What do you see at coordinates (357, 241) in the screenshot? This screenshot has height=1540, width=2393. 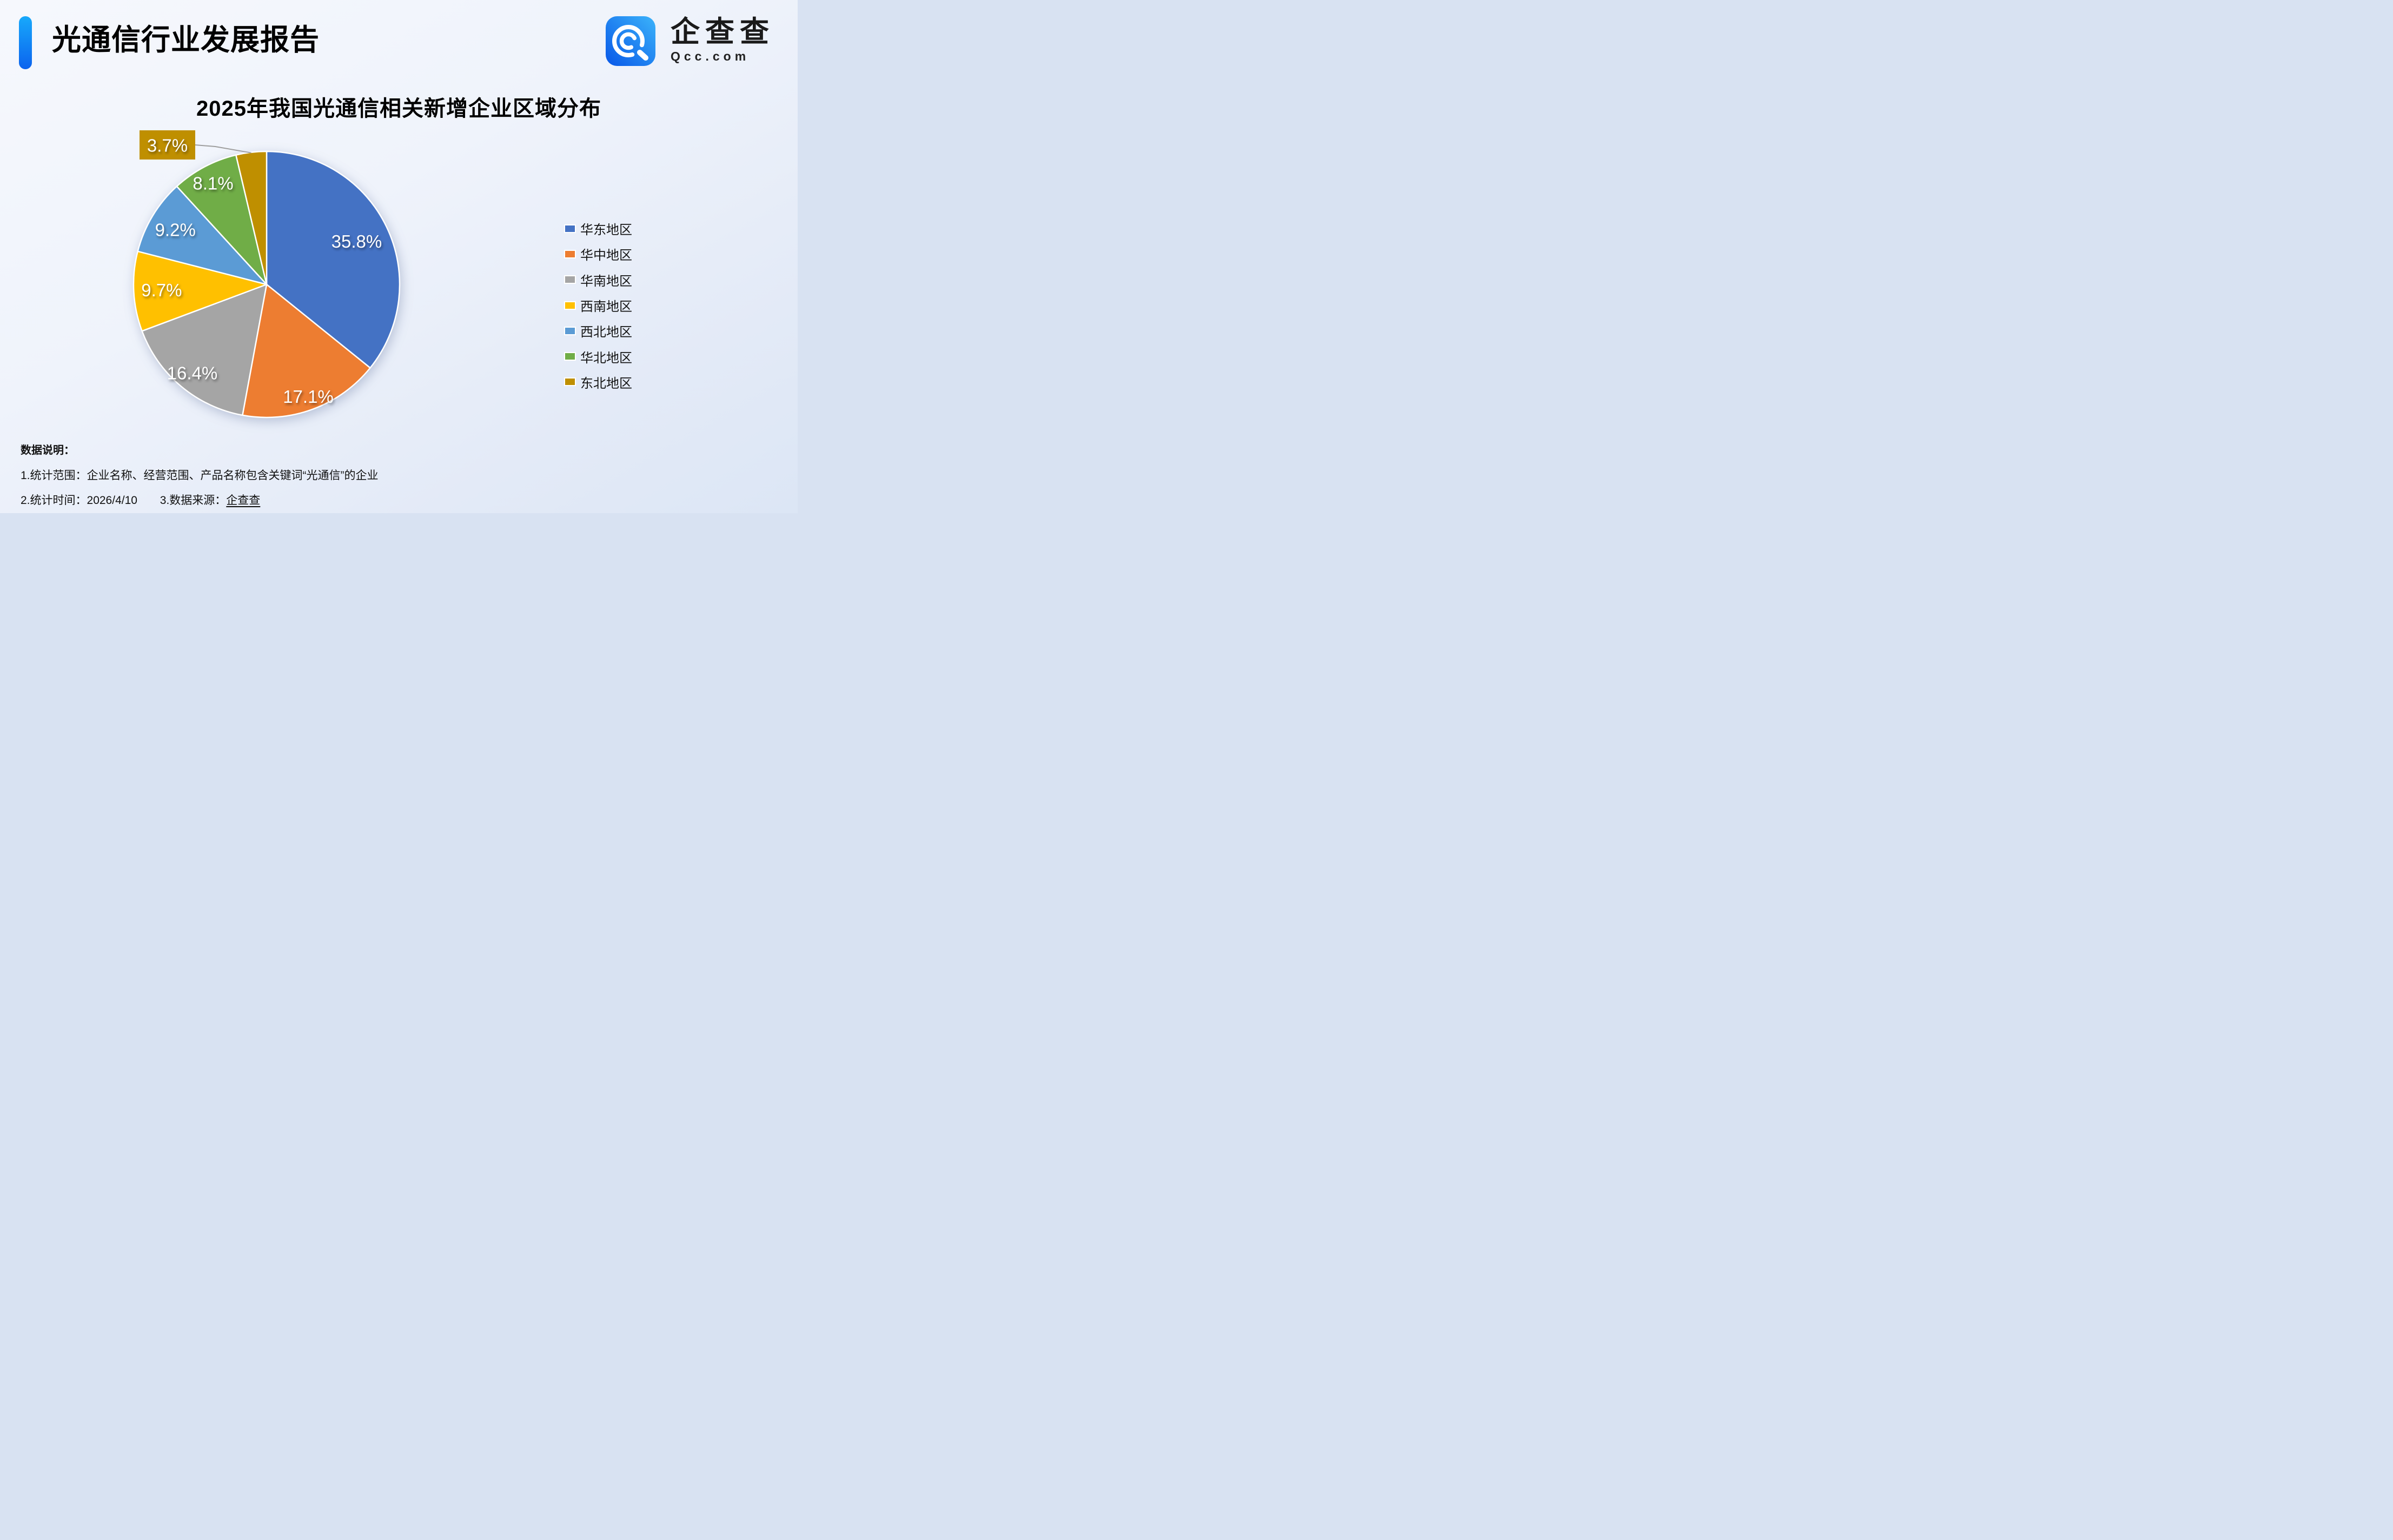 I see `slice-label-0: 35.8%` at bounding box center [357, 241].